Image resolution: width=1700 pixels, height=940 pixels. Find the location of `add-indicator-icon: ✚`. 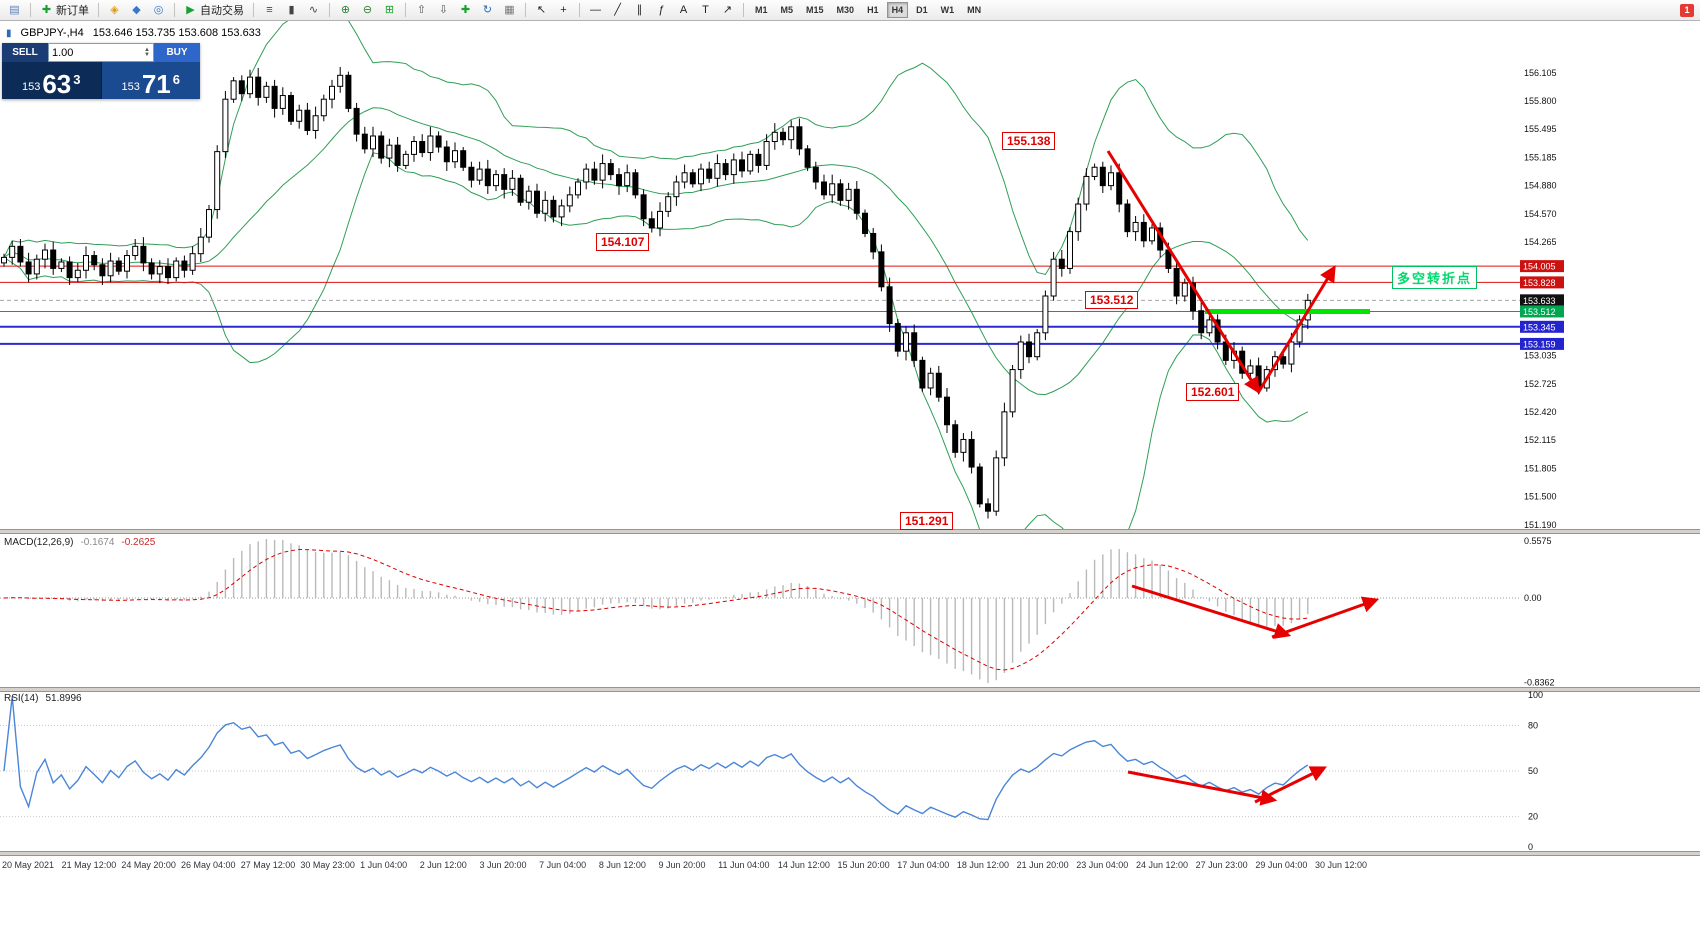

add-indicator-icon: ✚ is located at coordinates (465, 10).